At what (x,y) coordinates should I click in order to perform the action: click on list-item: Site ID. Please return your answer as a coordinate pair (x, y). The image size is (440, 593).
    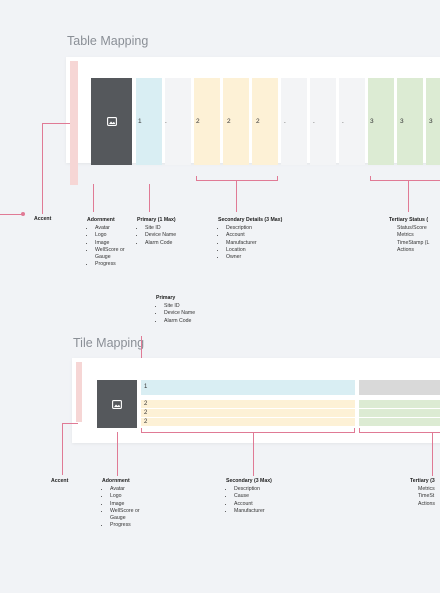
    Looking at the image, I should click on (179, 306).